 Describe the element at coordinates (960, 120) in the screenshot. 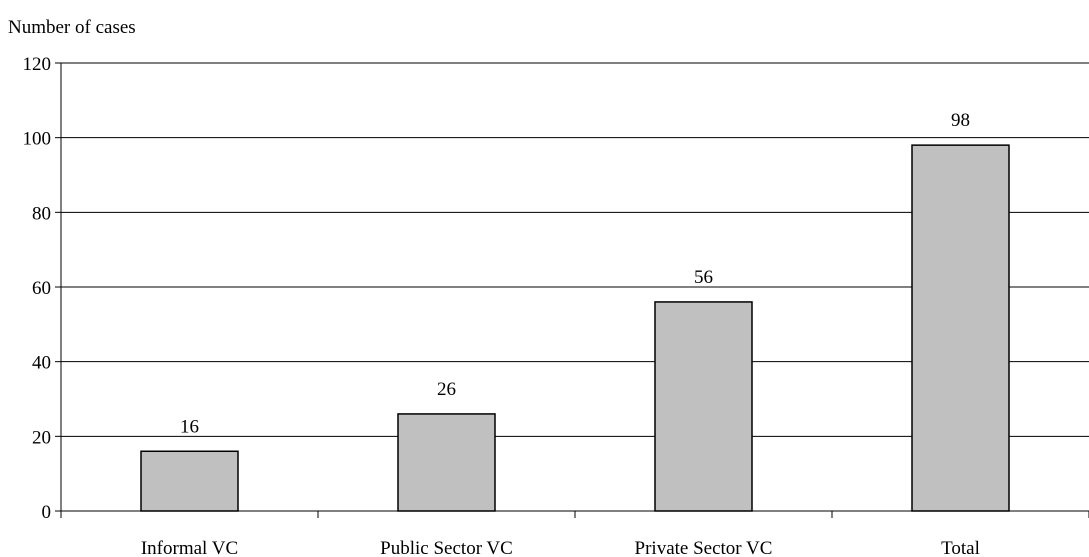

I see `data-label: 98` at that location.